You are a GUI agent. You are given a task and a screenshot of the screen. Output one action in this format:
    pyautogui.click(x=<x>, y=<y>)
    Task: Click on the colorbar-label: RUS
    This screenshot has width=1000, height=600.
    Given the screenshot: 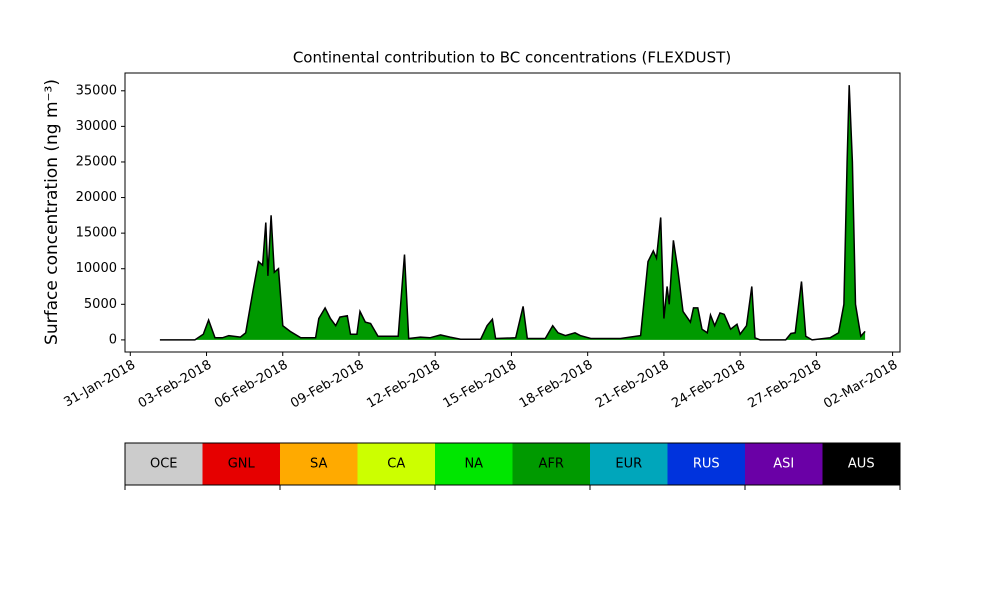 What is the action you would take?
    pyautogui.click(x=706, y=464)
    